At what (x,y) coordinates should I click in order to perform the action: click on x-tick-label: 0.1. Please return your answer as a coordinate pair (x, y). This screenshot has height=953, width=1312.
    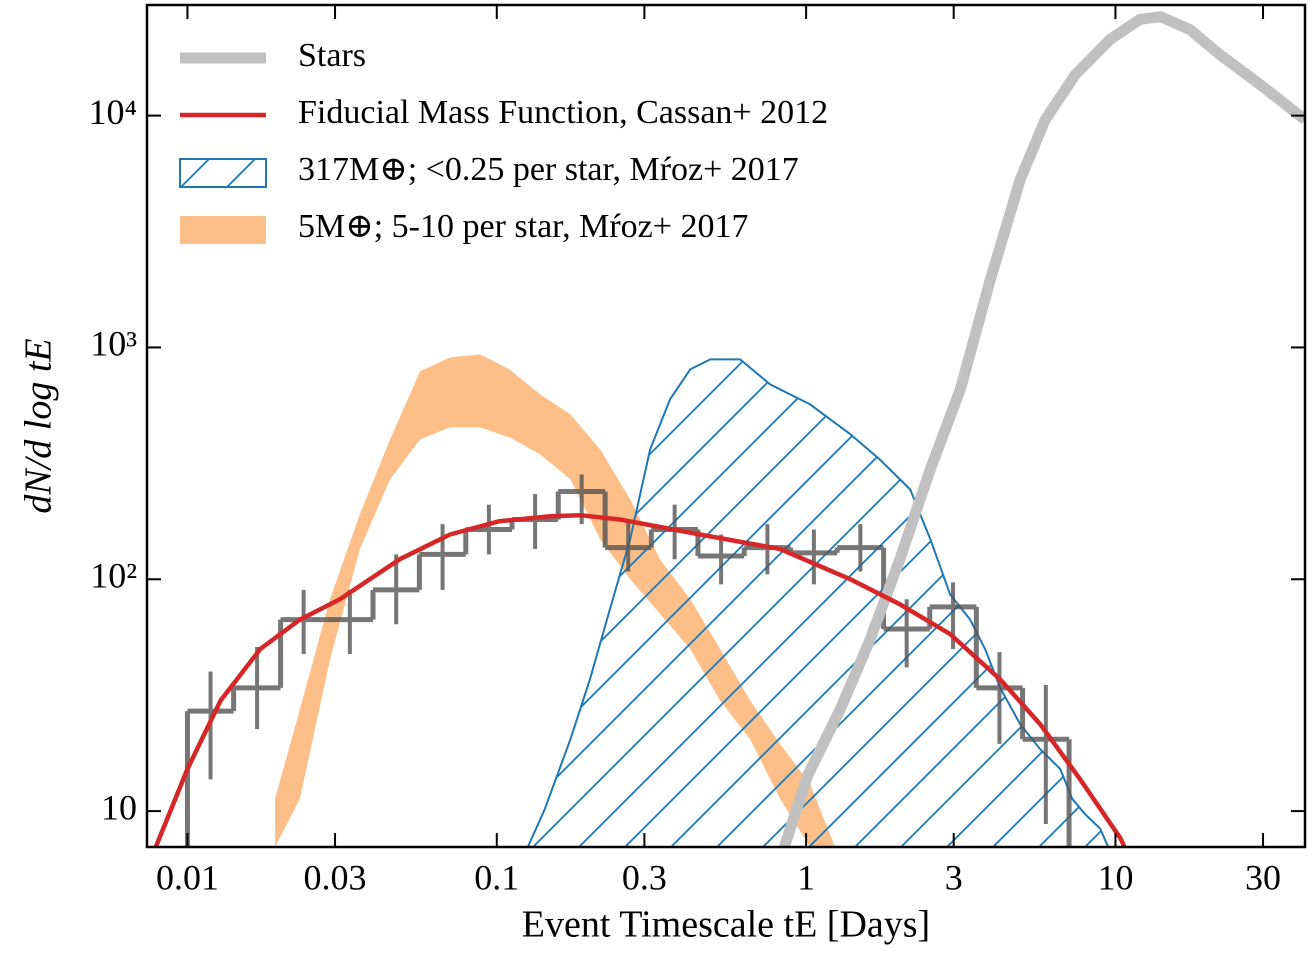
    Looking at the image, I should click on (496, 877).